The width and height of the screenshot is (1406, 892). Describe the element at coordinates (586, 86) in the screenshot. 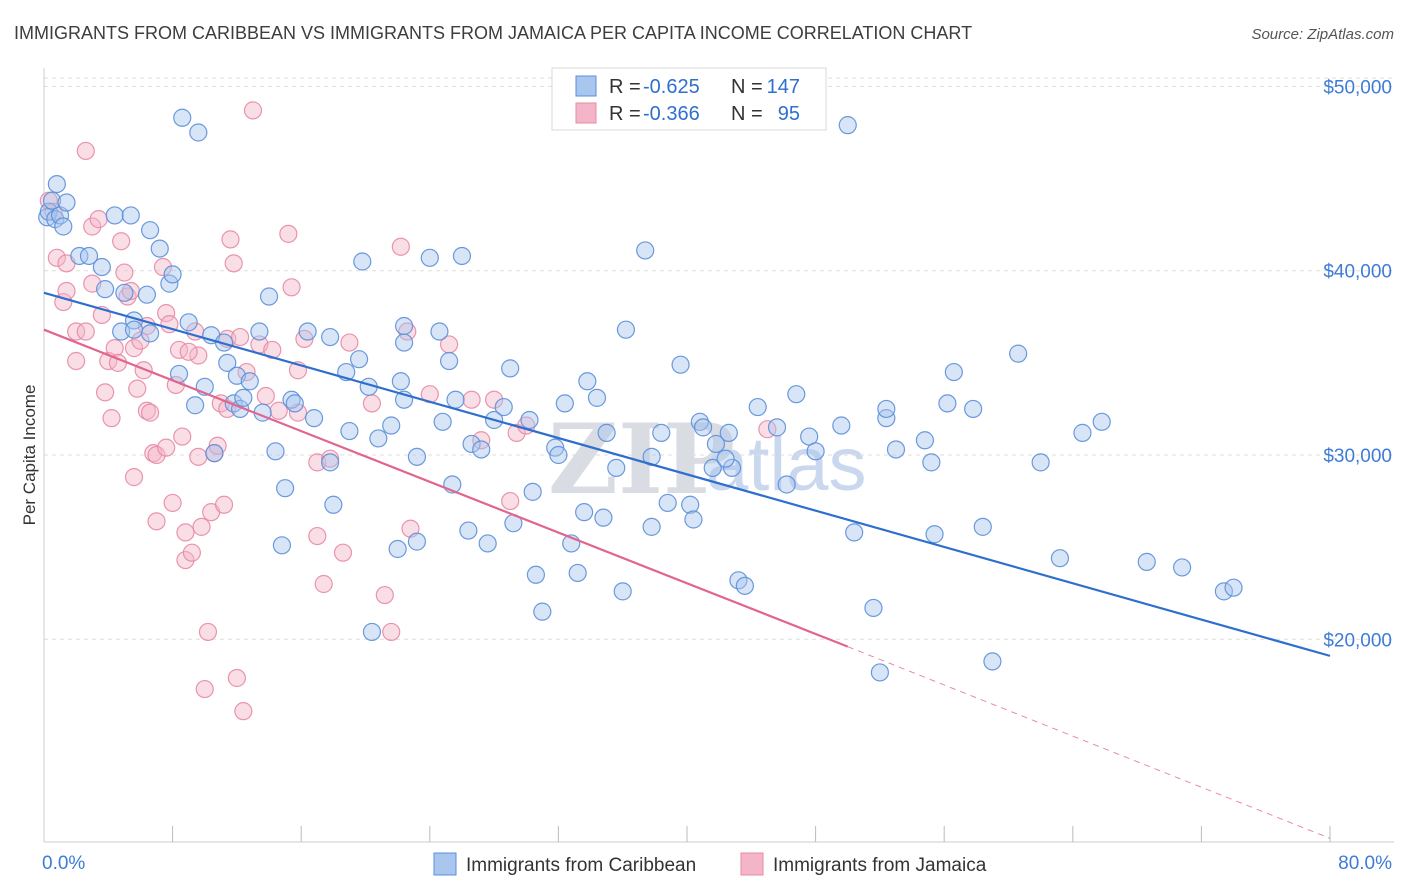

I see `legend-swatch-caribbean` at that location.